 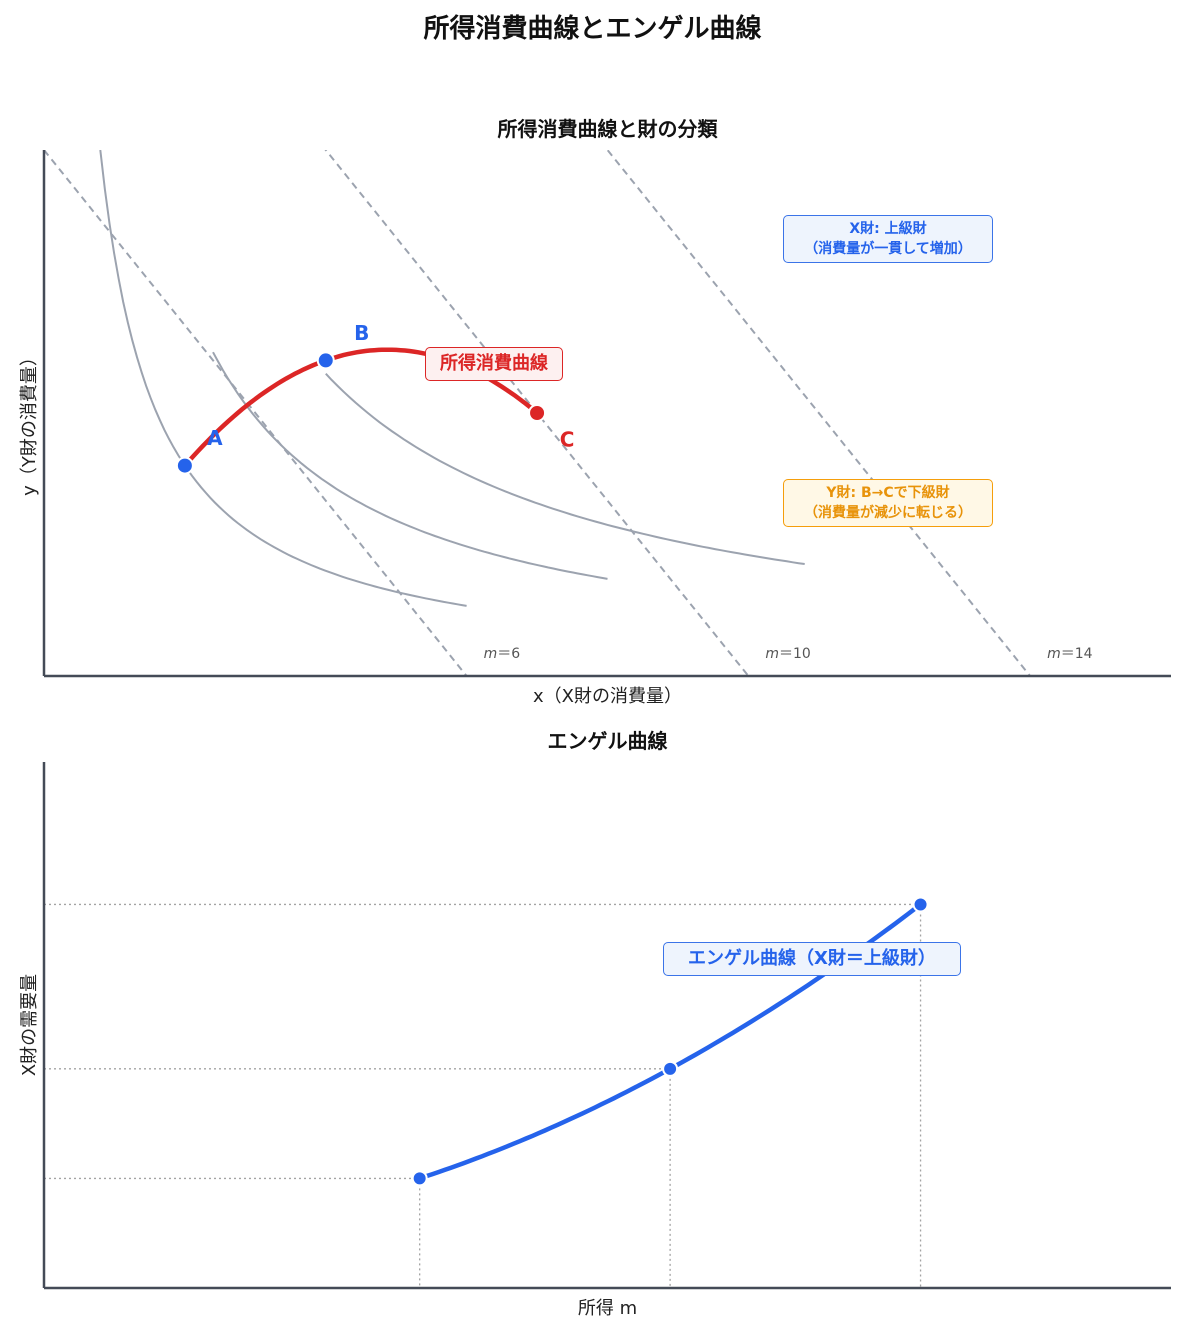 I want to click on point-label-b: B, so click(x=361, y=333).